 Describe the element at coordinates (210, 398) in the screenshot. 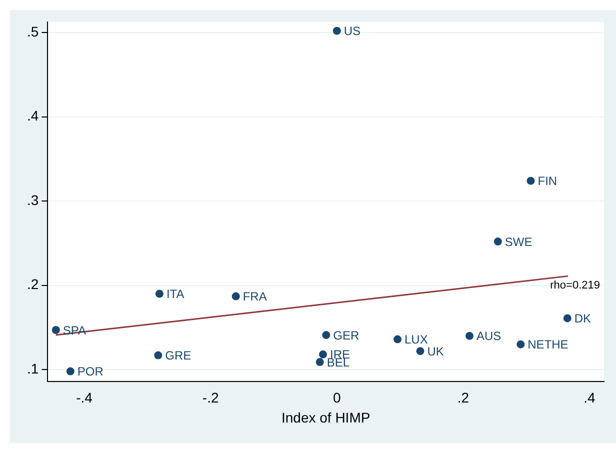

I see `x-tick-label: -.2` at that location.